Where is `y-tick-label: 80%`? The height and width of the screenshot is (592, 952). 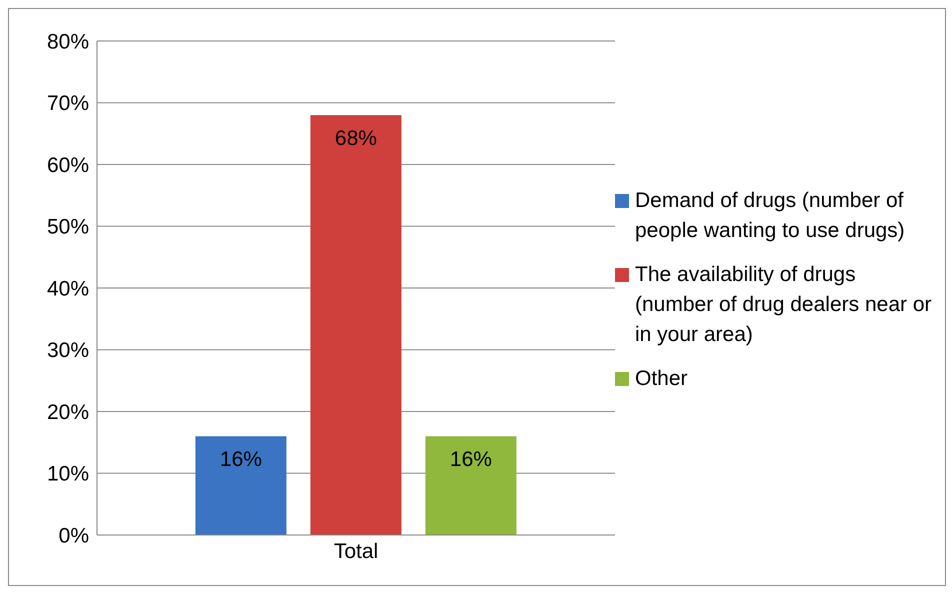
y-tick-label: 80% is located at coordinates (67, 42).